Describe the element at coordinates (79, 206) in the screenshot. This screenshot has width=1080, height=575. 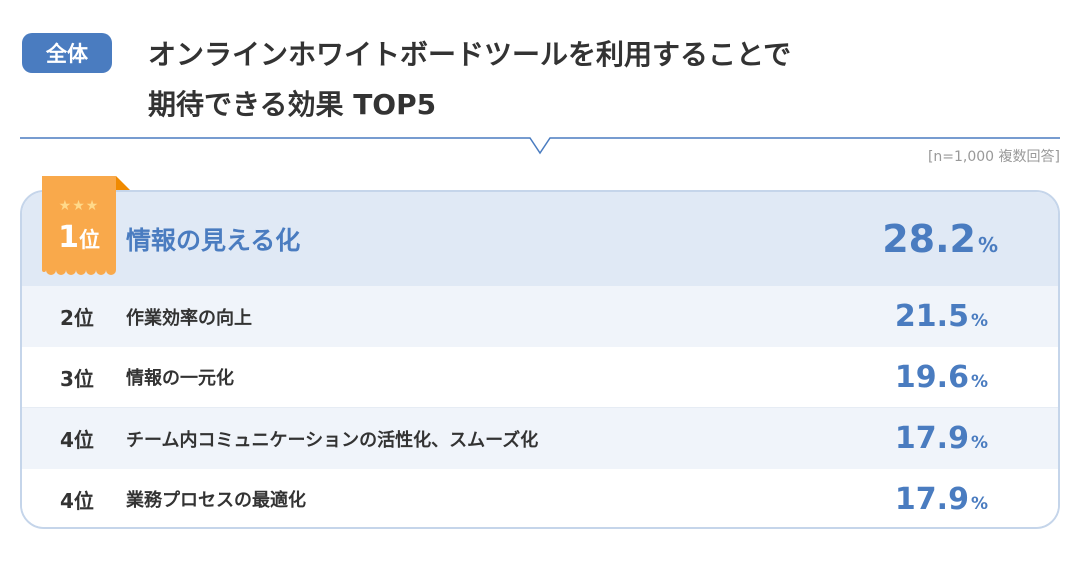
I see `star-icon: ★★★` at that location.